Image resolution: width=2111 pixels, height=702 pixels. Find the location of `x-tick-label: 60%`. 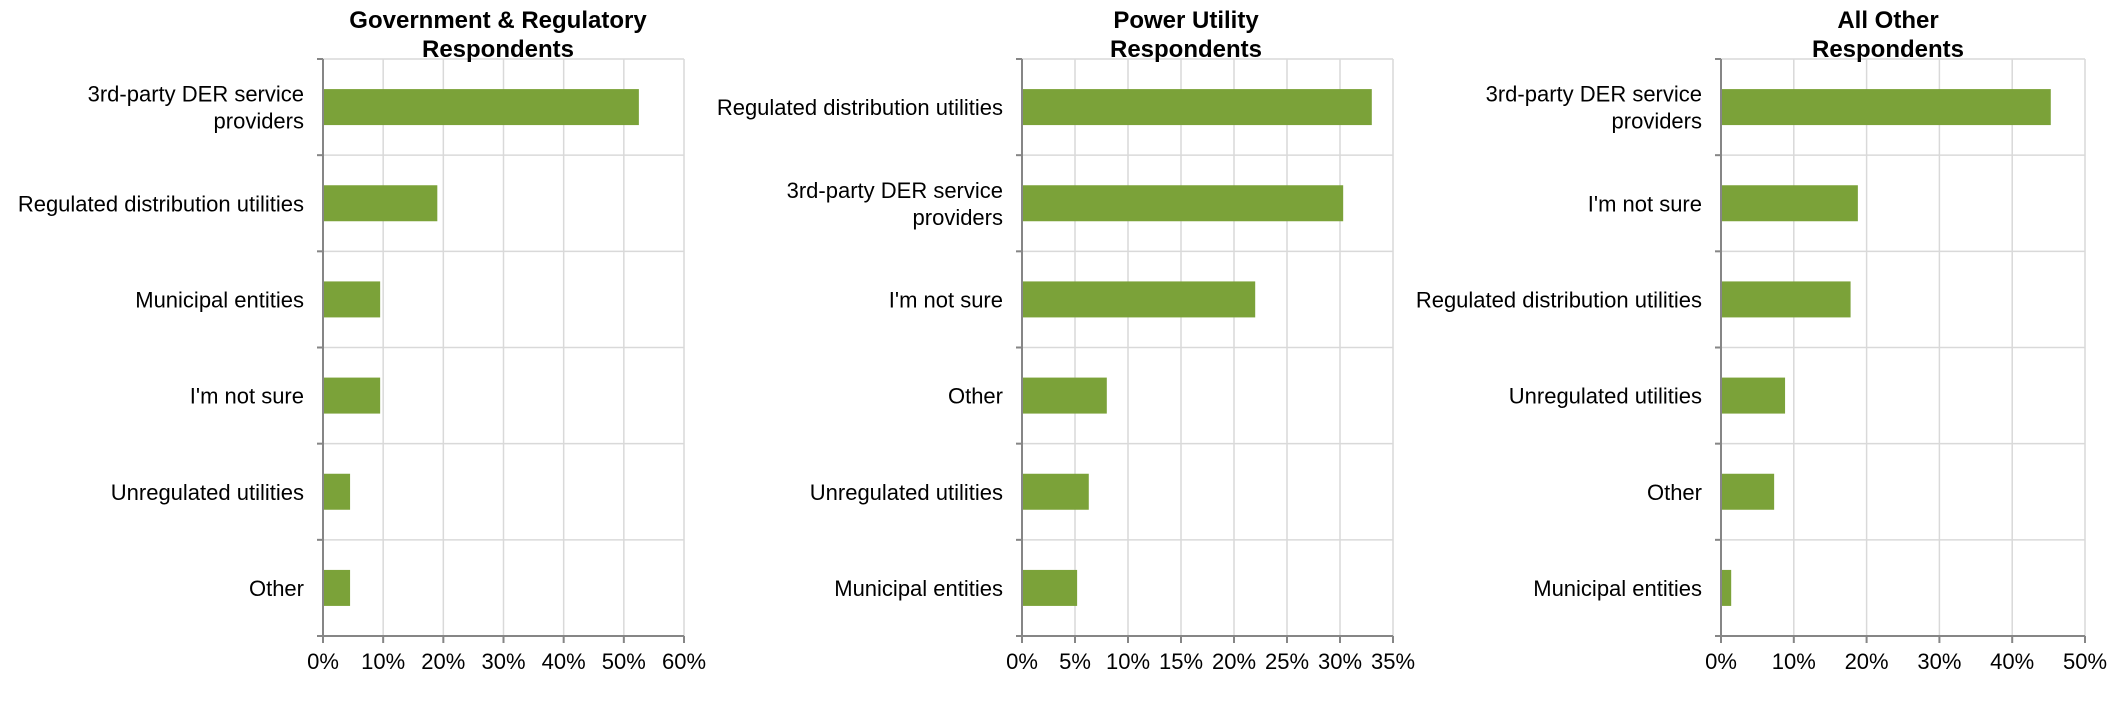

x-tick-label: 60% is located at coordinates (684, 661).